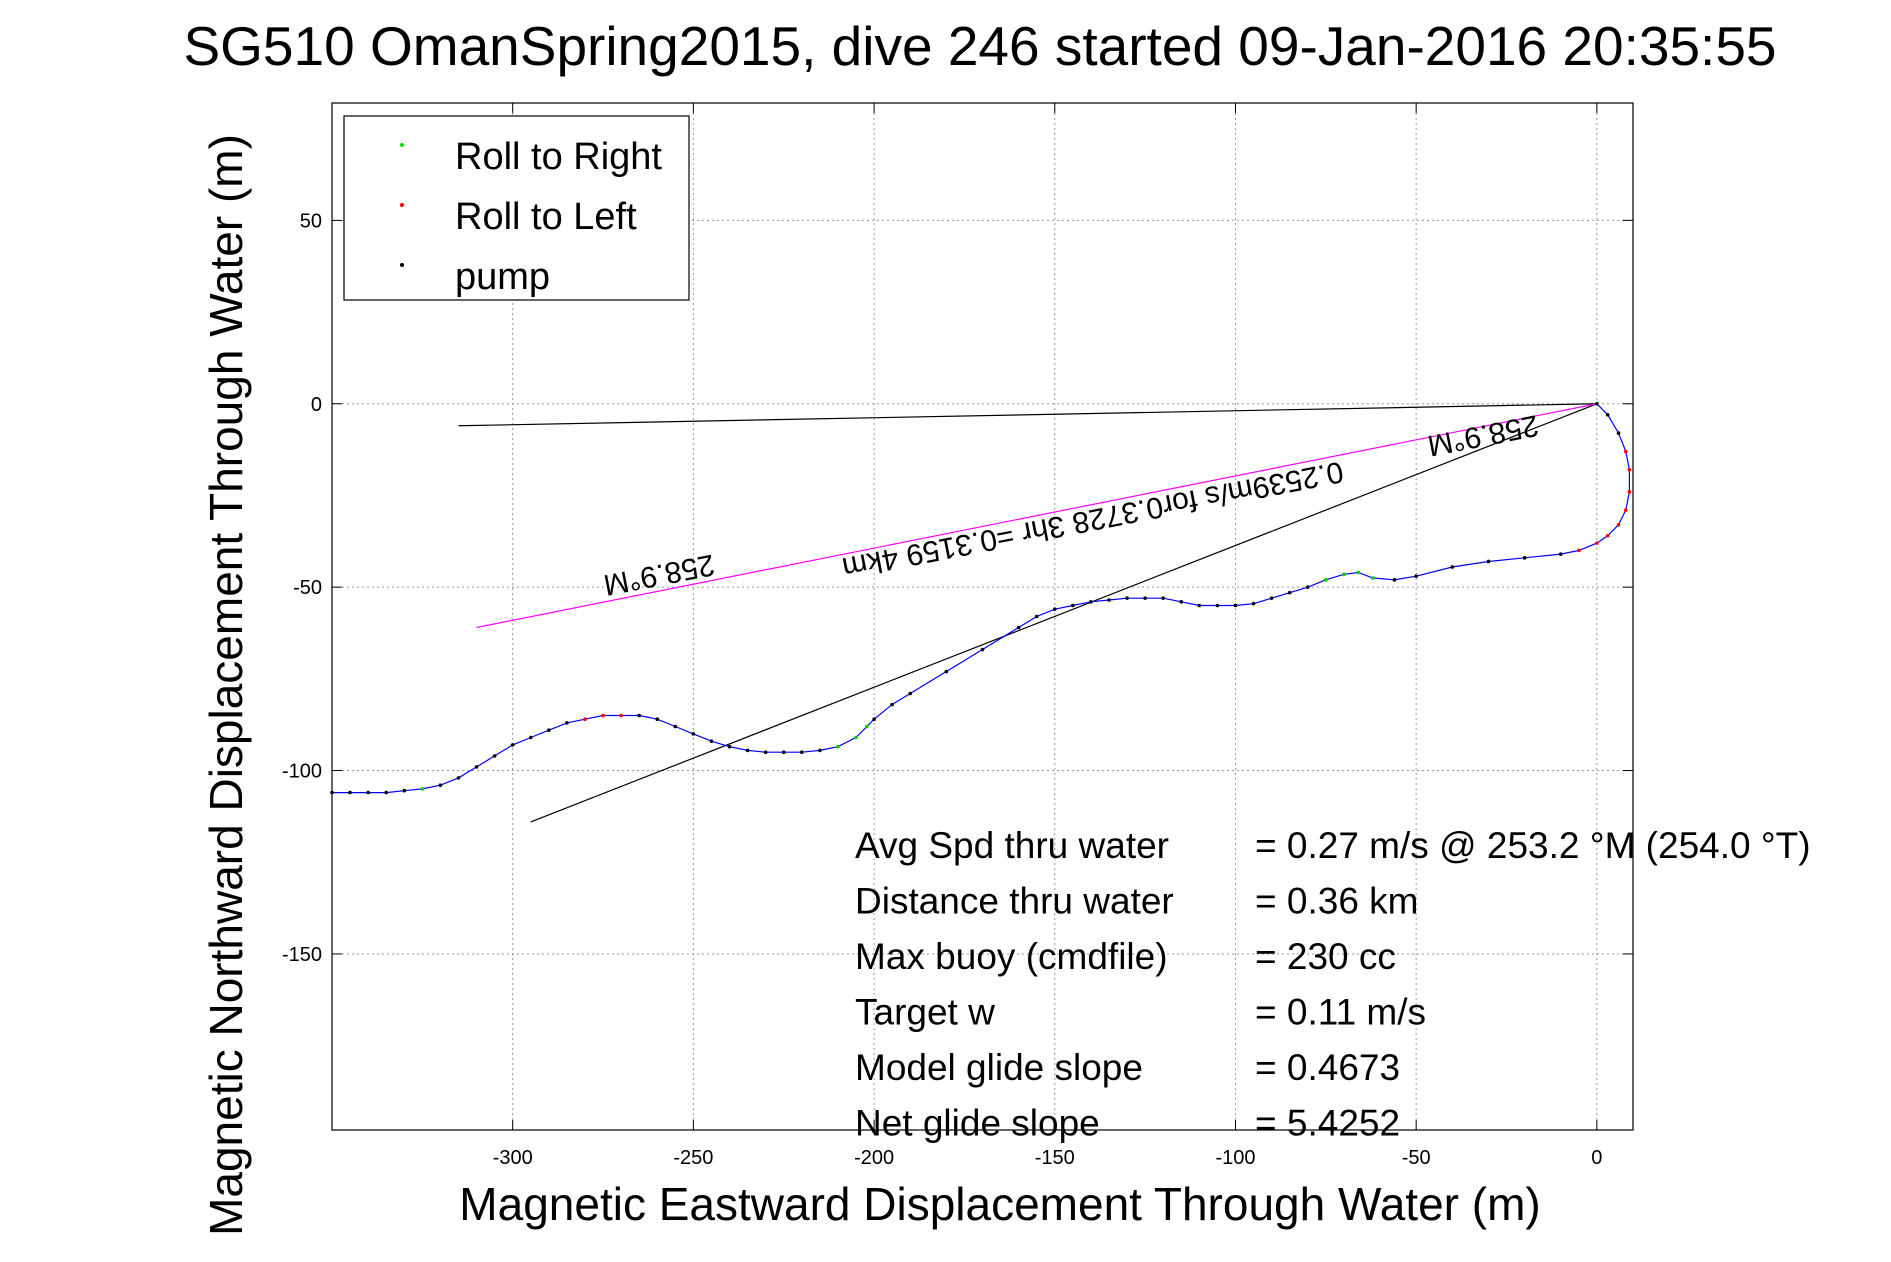 This screenshot has width=1891, height=1262. Describe the element at coordinates (1596, 1158) in the screenshot. I see `x-tick-label: 0` at that location.